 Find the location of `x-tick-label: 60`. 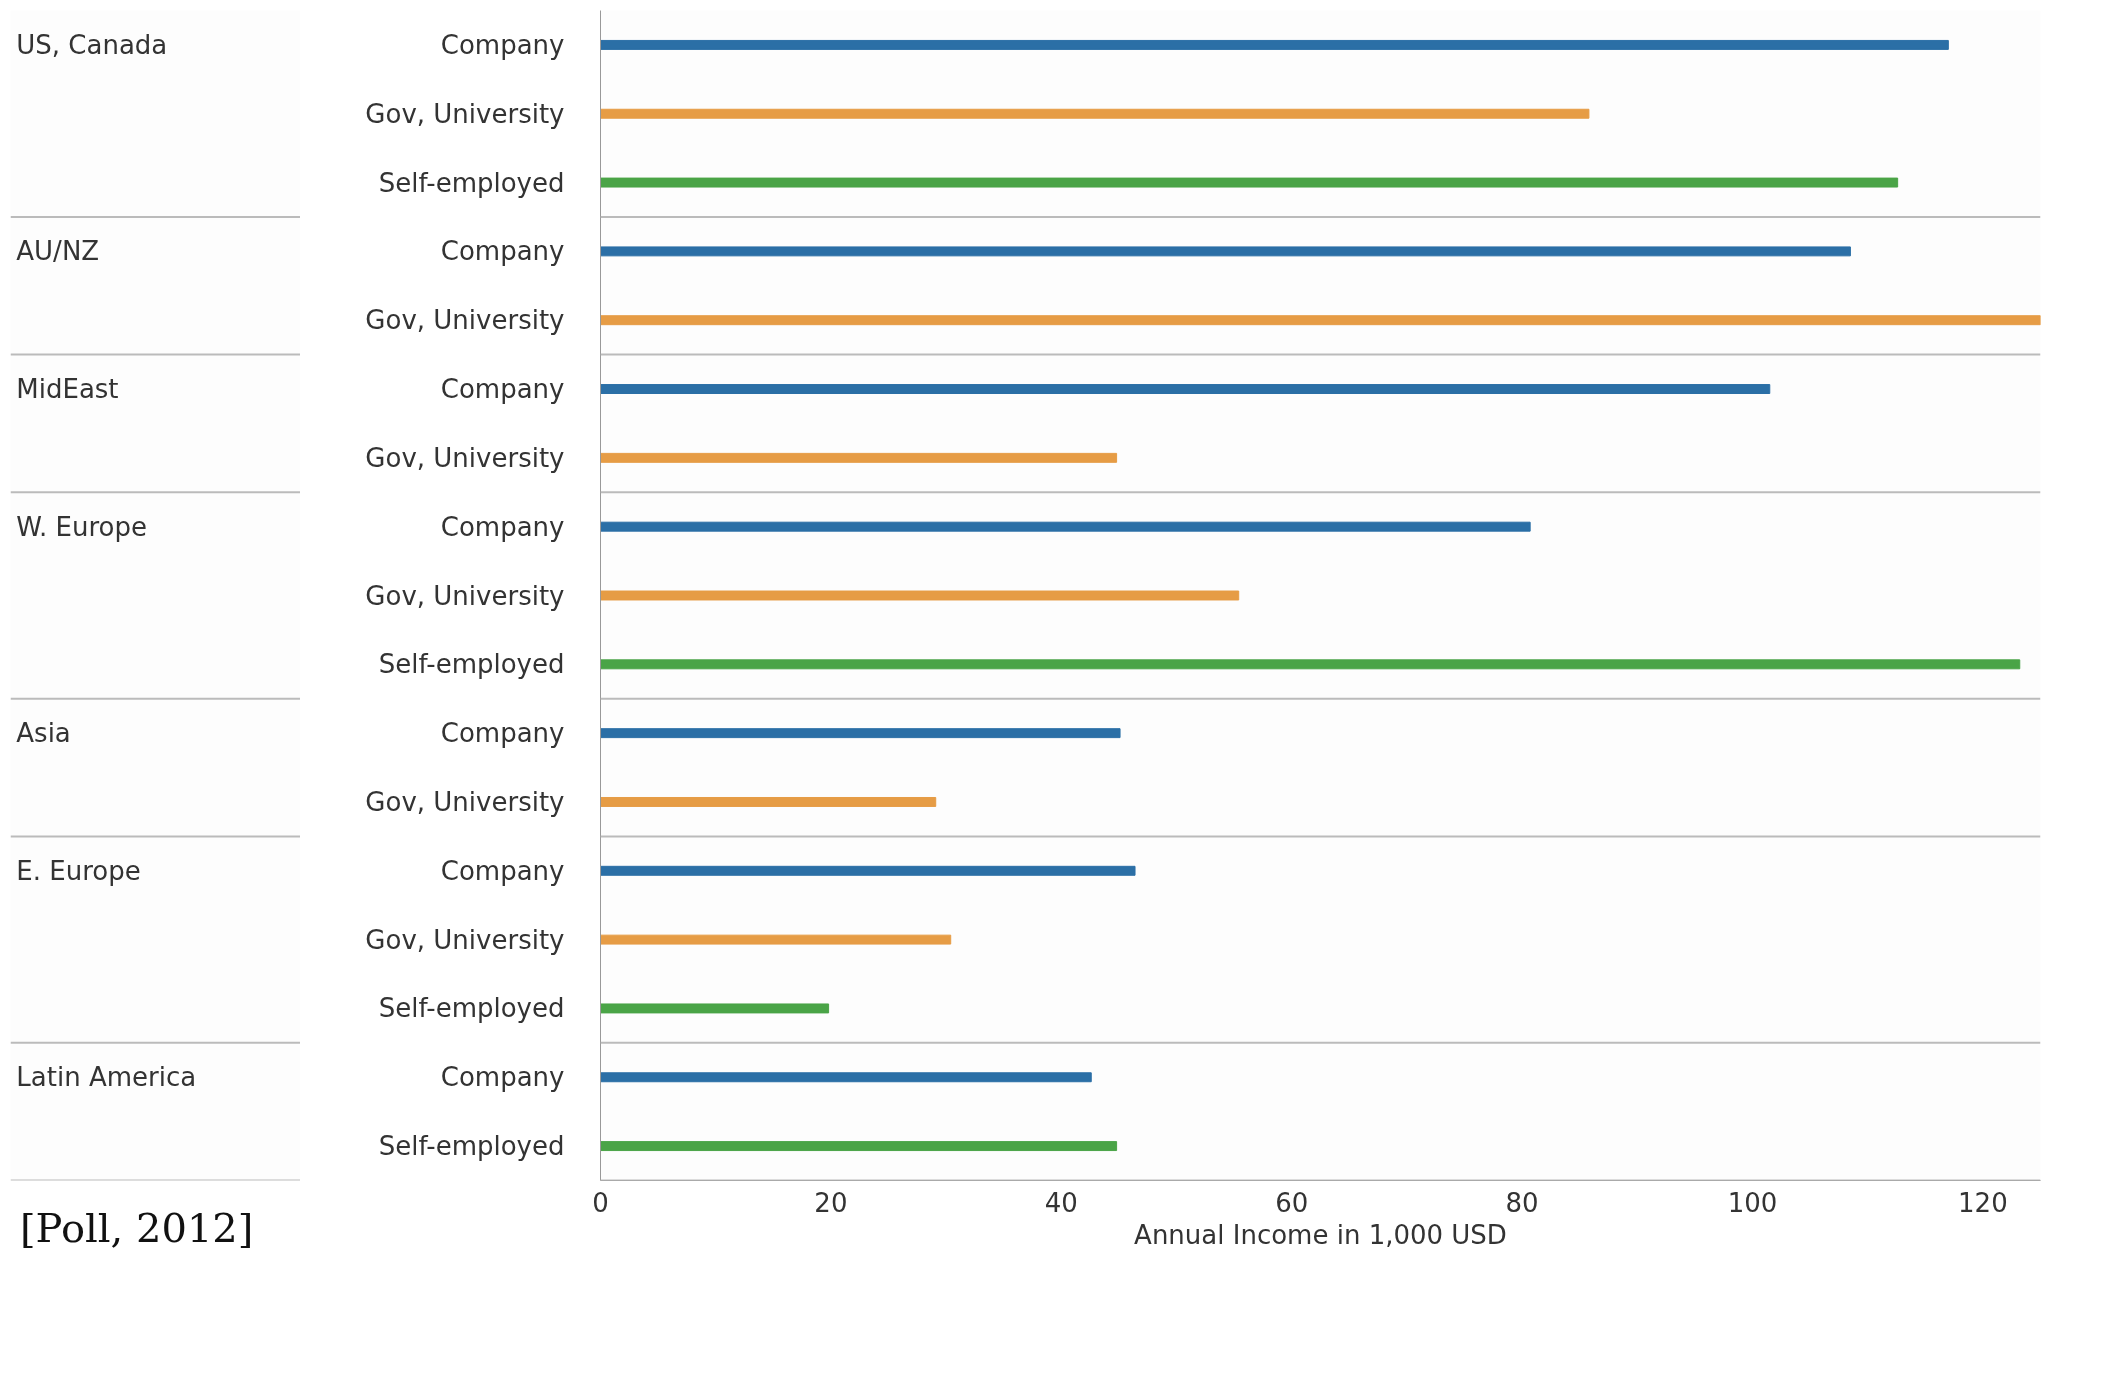

x-tick-label: 60 is located at coordinates (1292, 1202).